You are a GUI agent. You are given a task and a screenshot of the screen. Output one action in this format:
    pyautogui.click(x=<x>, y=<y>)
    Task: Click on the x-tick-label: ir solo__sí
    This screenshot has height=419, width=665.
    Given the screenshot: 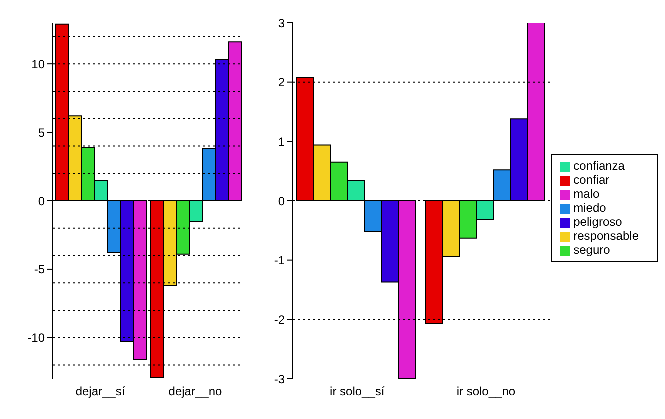 What is the action you would take?
    pyautogui.click(x=358, y=391)
    